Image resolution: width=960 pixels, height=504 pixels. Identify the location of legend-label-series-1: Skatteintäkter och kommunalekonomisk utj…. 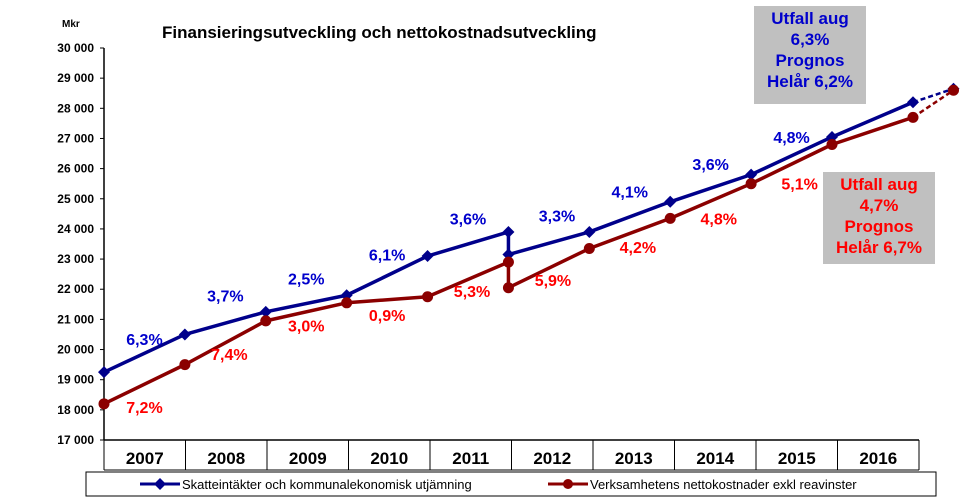
(327, 484).